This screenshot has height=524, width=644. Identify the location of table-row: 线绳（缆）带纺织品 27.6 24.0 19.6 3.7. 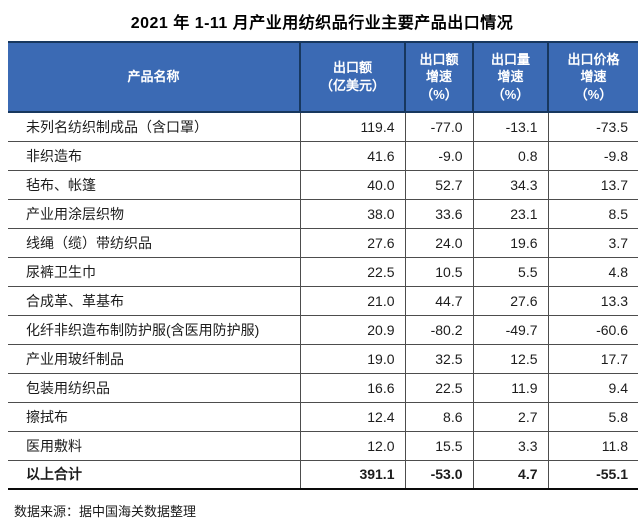
(323, 243).